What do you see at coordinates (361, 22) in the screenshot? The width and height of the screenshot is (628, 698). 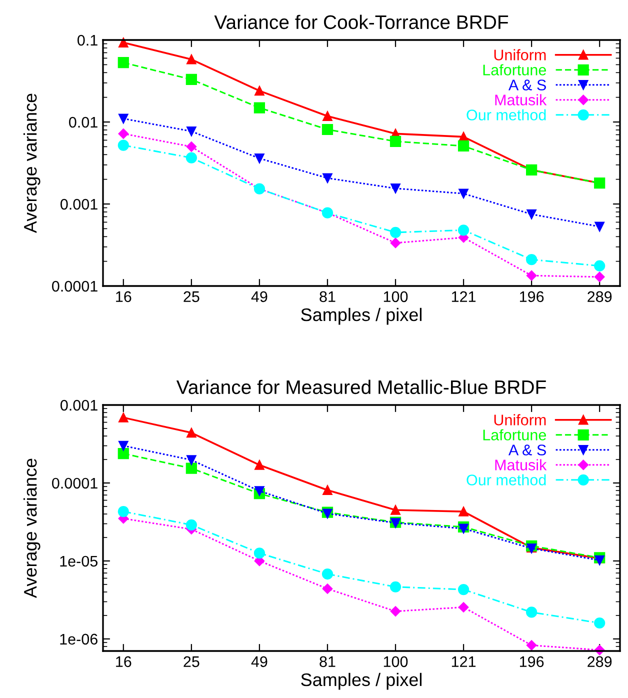 I see `chart-title: Variance for Cook-Torrance BRDF` at bounding box center [361, 22].